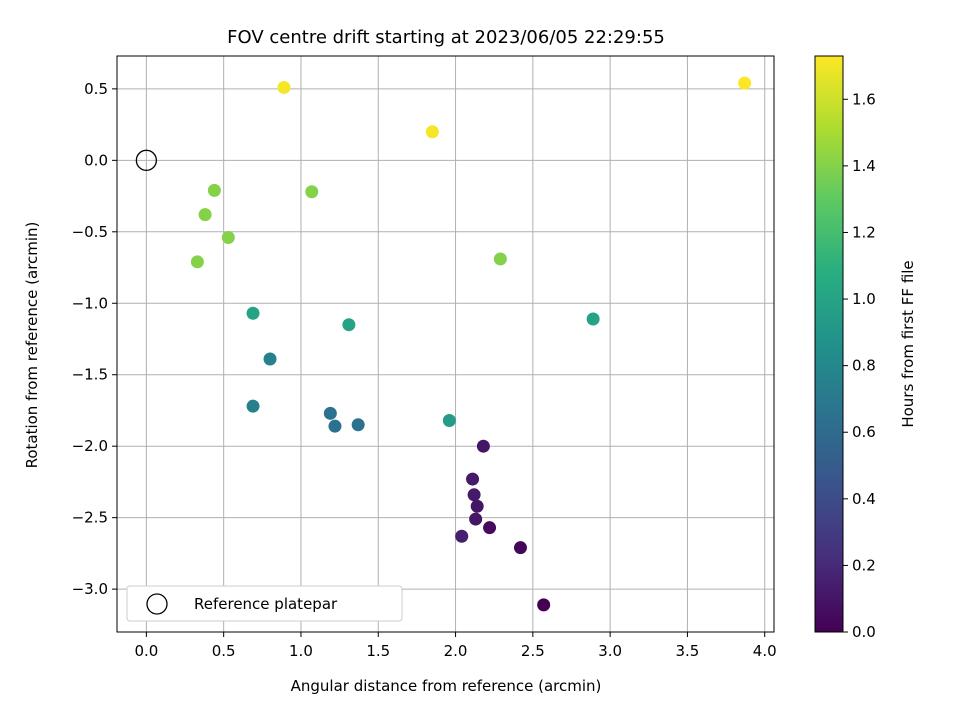 The width and height of the screenshot is (960, 720). What do you see at coordinates (533, 651) in the screenshot?
I see `x-tick-label: 2.5` at bounding box center [533, 651].